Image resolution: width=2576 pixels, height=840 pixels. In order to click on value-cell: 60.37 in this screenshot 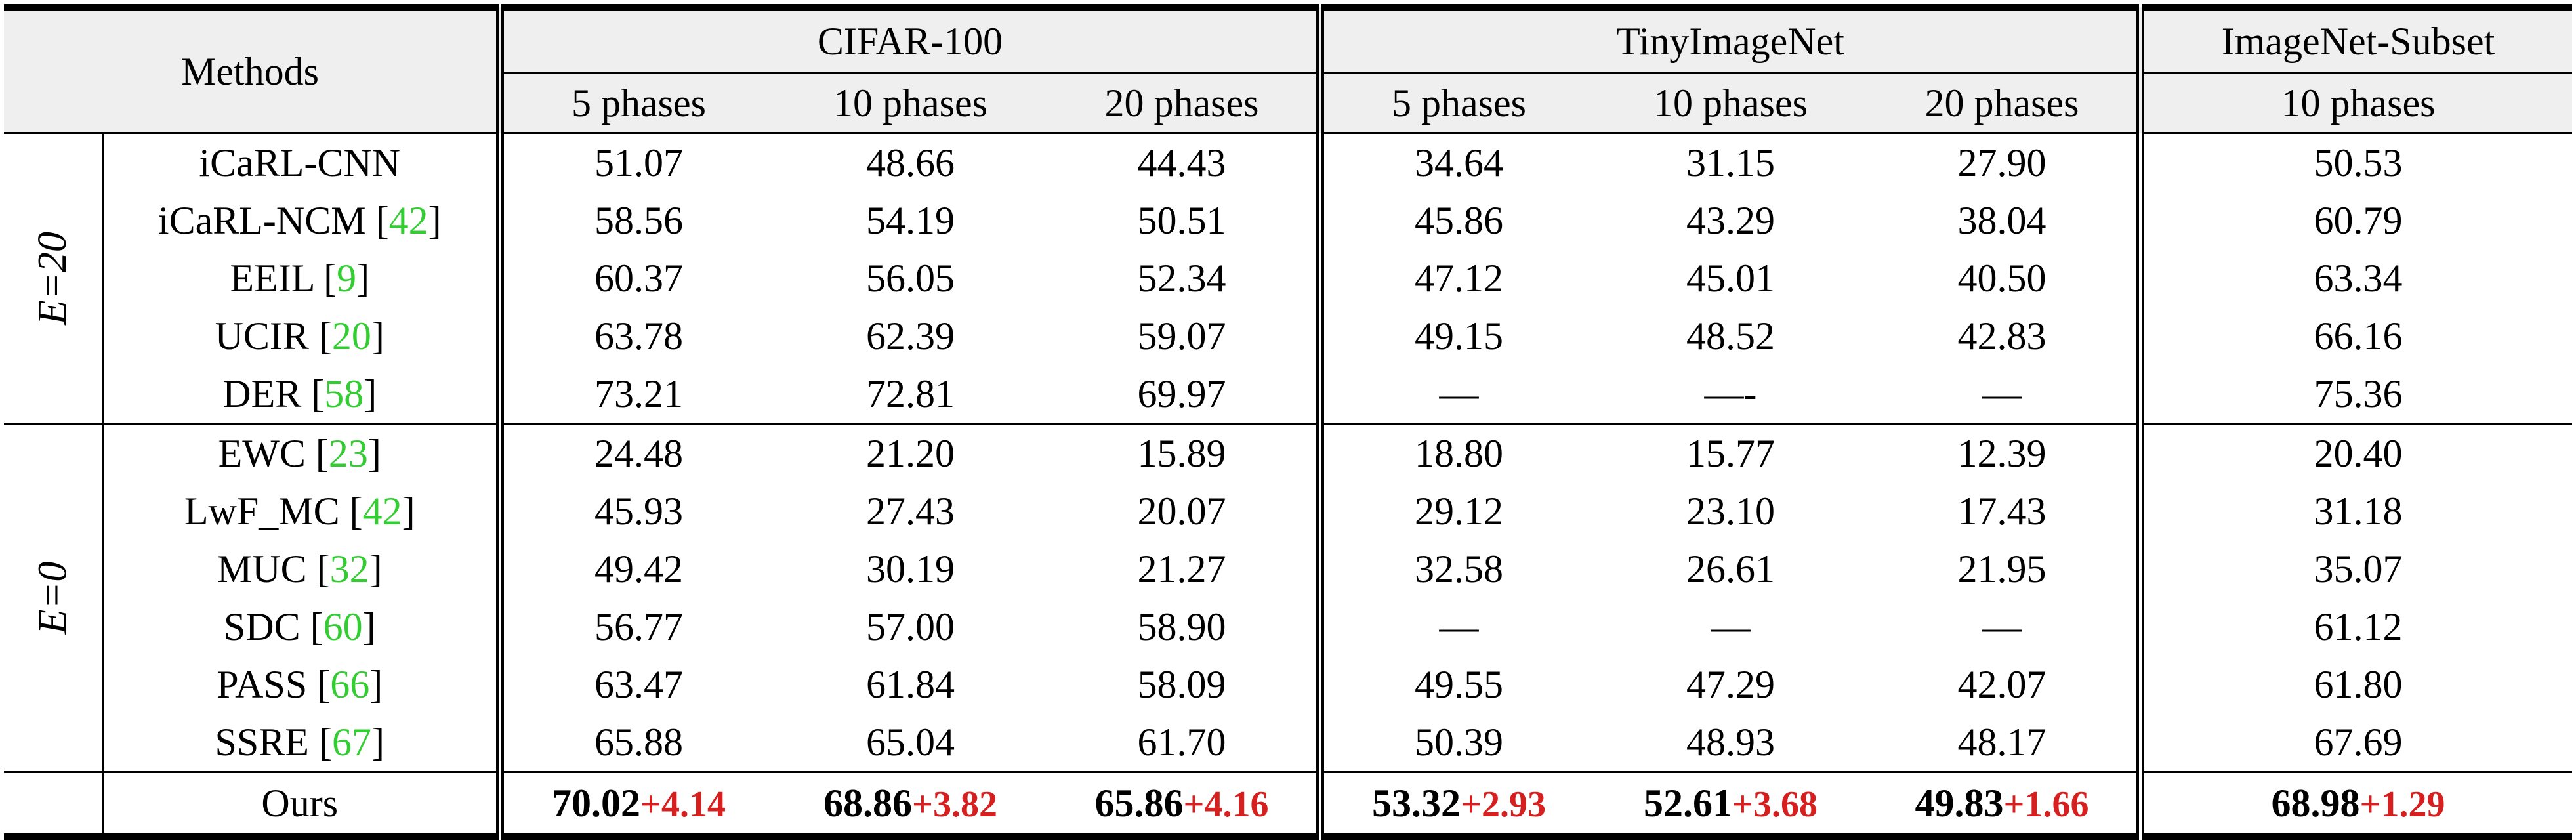, I will do `click(635, 278)`.